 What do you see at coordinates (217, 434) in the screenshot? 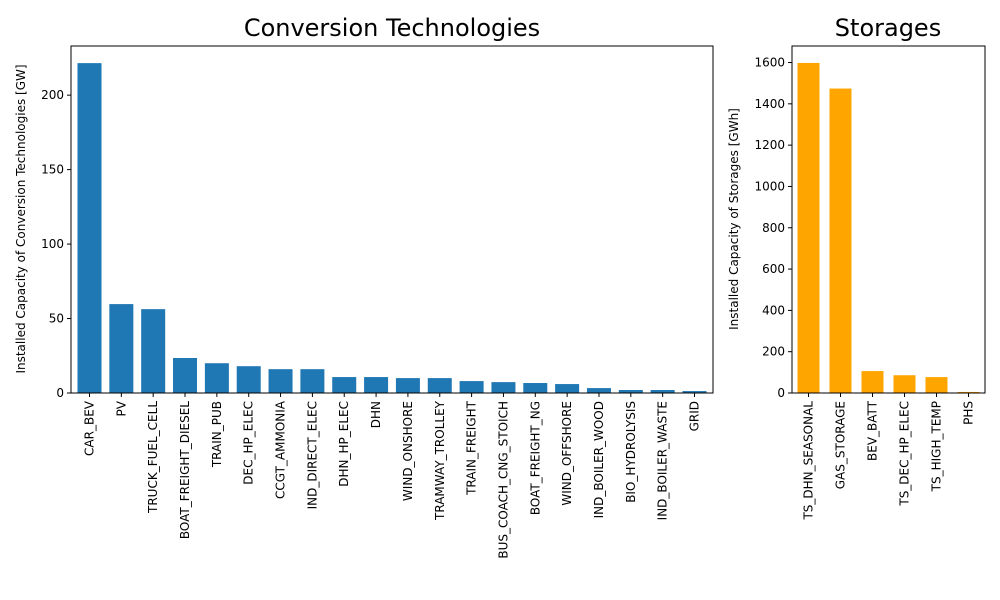
I see `x-tick-label-conversion-4: TRAIN_PUB` at bounding box center [217, 434].